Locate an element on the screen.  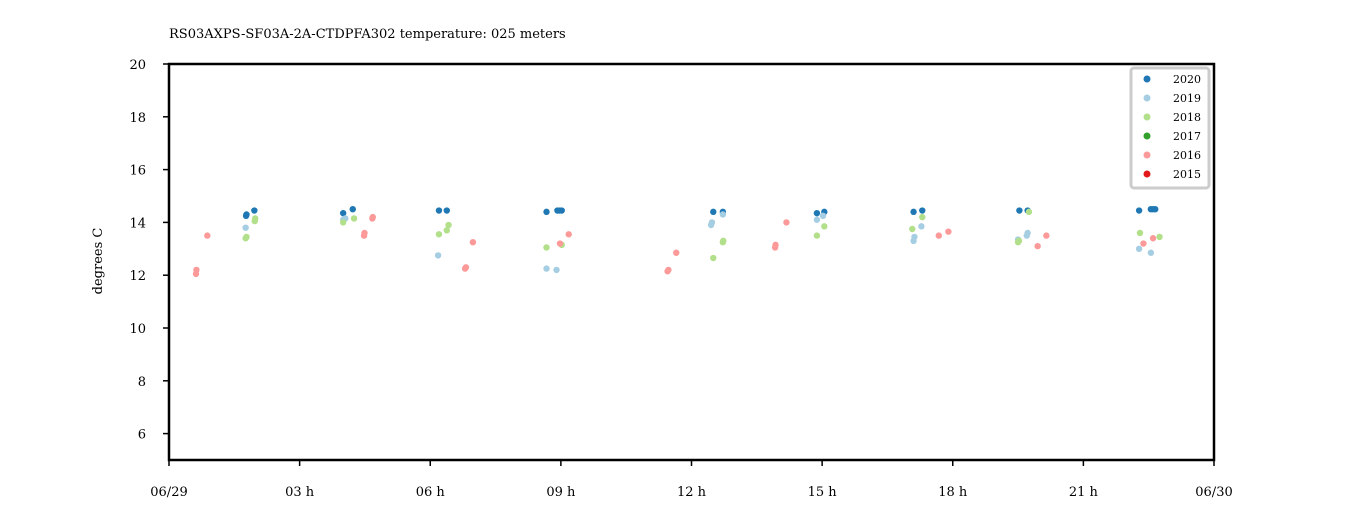
y-tick-label: 6 is located at coordinates (142, 435).